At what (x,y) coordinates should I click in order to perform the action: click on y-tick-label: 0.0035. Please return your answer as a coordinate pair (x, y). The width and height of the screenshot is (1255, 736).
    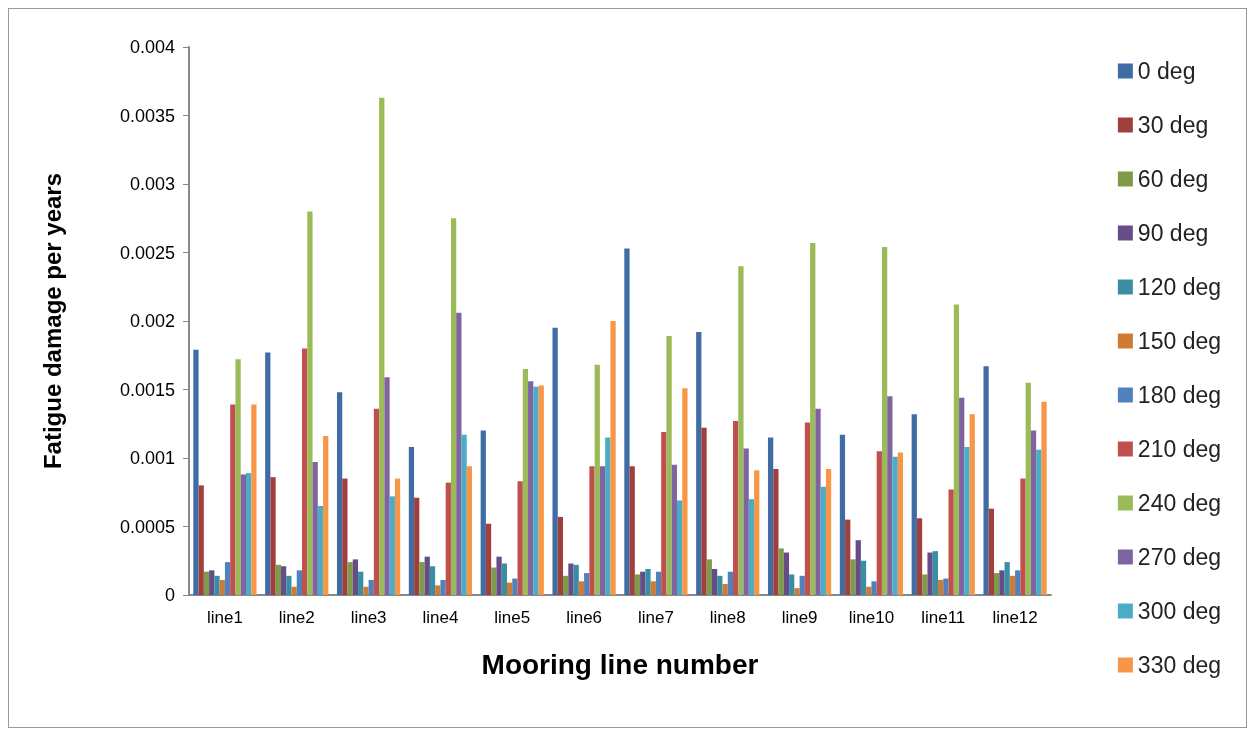
    Looking at the image, I should click on (147, 115).